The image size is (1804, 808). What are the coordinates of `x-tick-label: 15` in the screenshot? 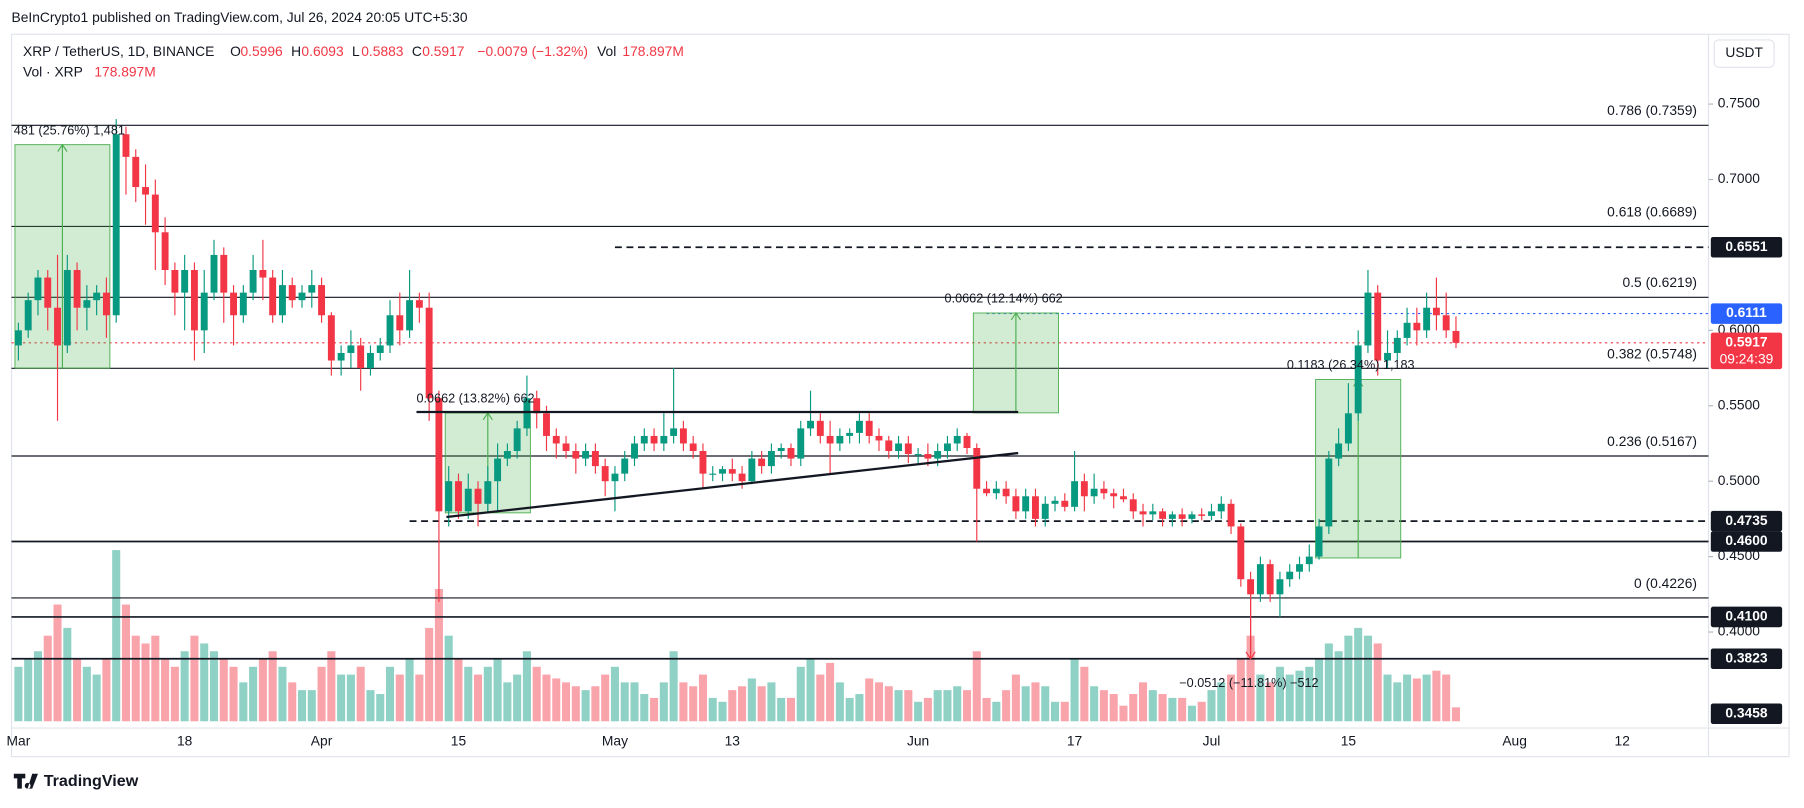 It's located at (1349, 740).